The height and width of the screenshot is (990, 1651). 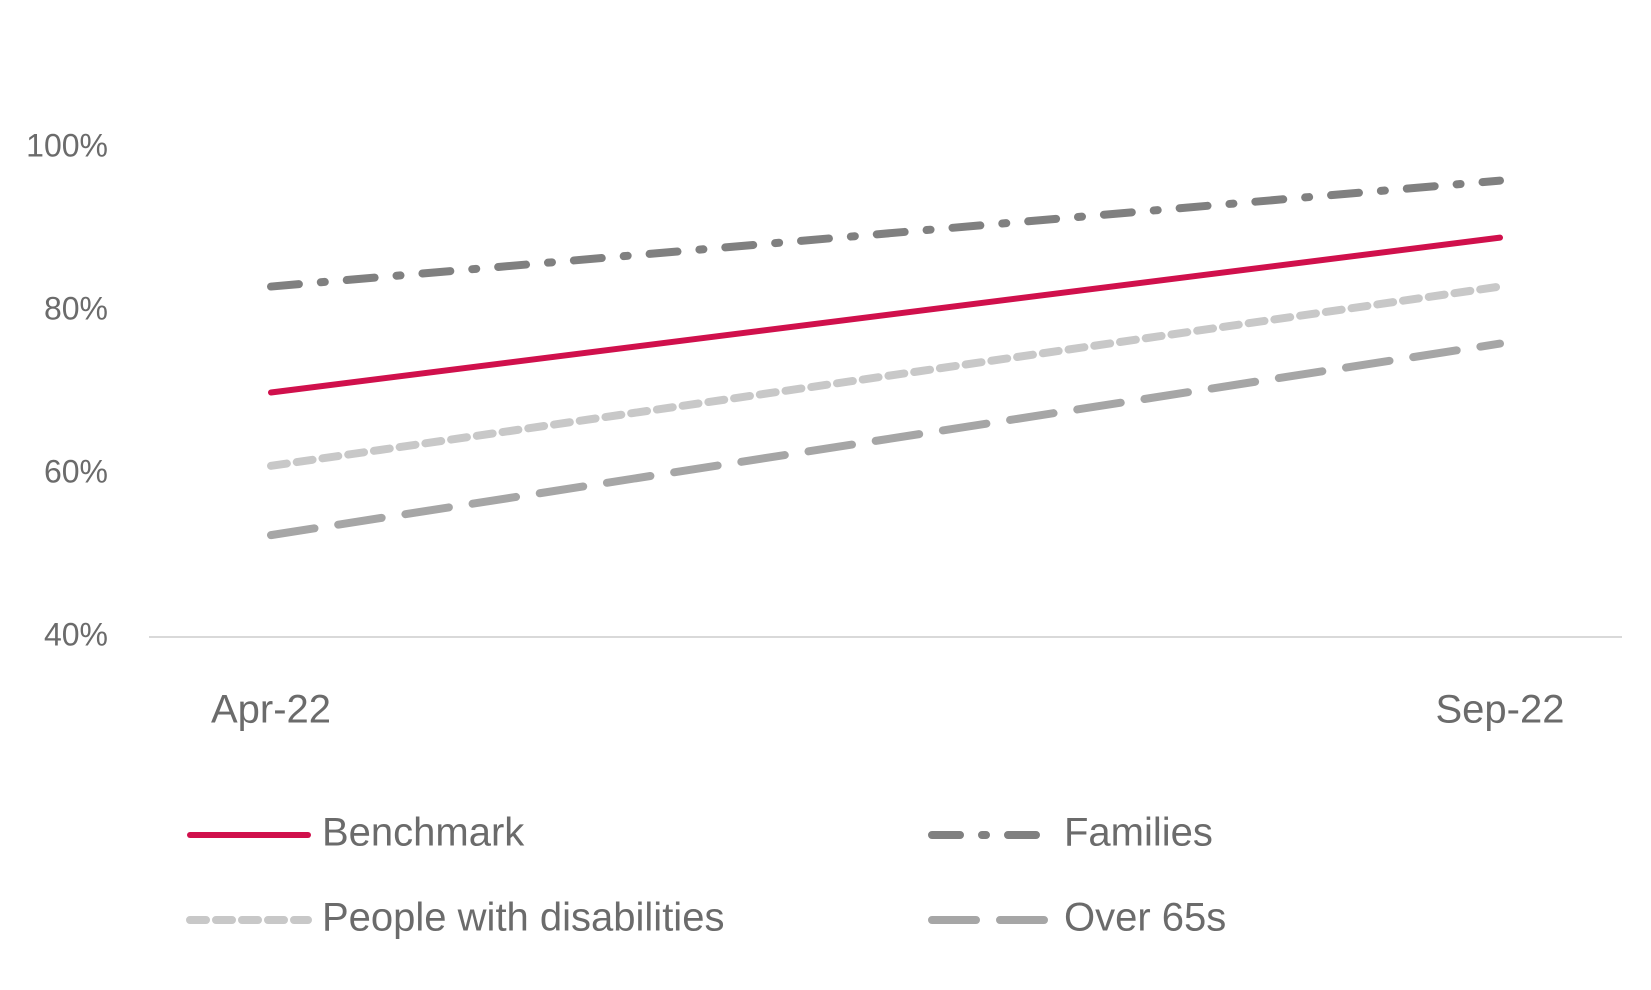 What do you see at coordinates (76, 308) in the screenshot?
I see `y-tick-label: 80%` at bounding box center [76, 308].